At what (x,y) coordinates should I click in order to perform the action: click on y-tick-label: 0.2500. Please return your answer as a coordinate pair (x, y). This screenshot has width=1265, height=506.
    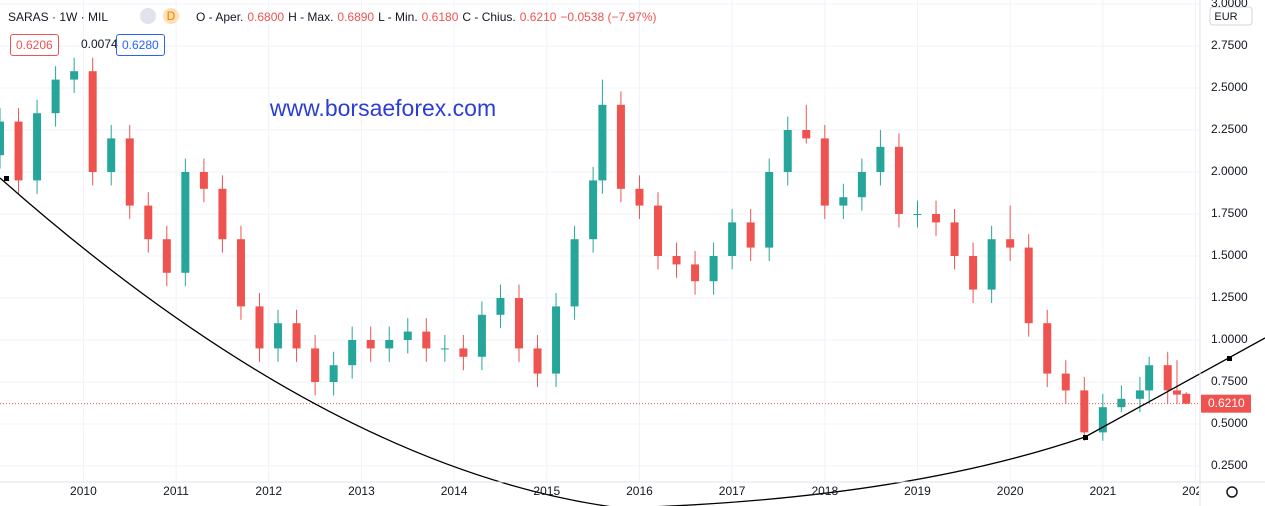
    Looking at the image, I should click on (1229, 465).